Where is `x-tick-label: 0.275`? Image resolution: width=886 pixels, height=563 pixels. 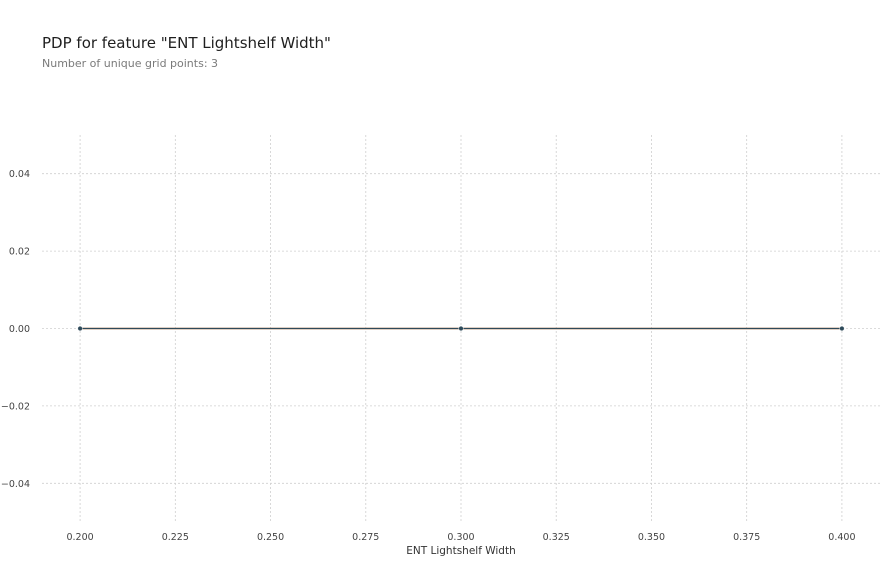
x-tick-label: 0.275 is located at coordinates (365, 537).